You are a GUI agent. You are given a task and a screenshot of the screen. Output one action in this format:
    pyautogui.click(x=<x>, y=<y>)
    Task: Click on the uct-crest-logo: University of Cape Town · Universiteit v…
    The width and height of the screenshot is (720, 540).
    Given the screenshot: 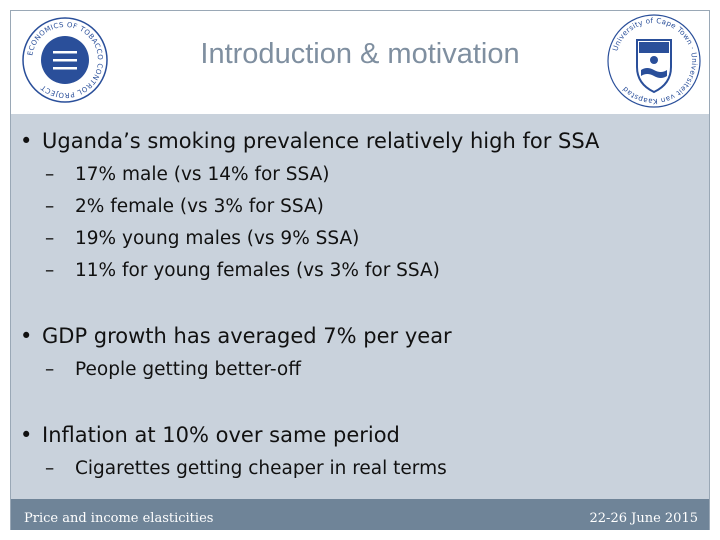 What is the action you would take?
    pyautogui.click(x=654, y=61)
    